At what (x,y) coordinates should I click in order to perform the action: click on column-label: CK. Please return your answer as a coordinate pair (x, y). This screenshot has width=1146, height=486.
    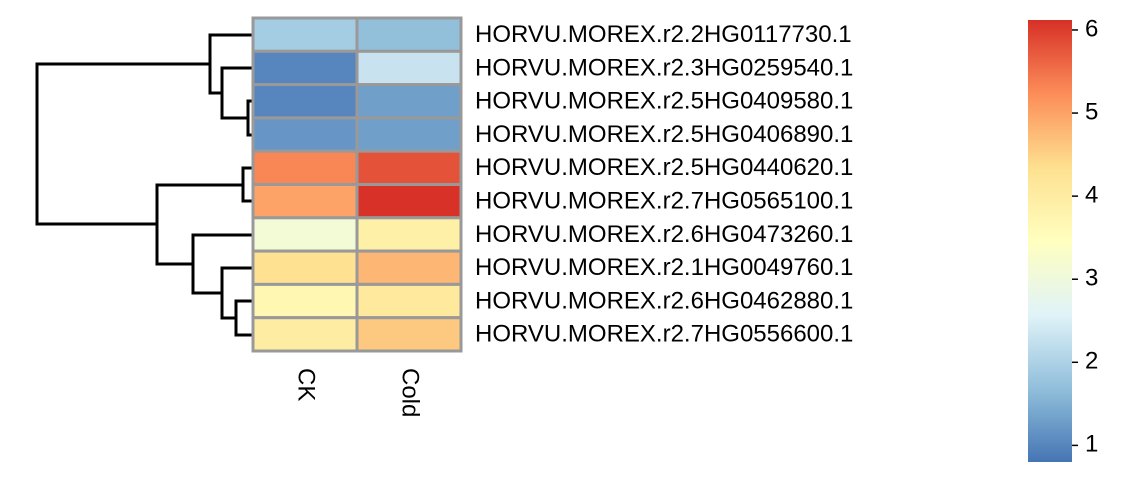
    Looking at the image, I should click on (306, 384).